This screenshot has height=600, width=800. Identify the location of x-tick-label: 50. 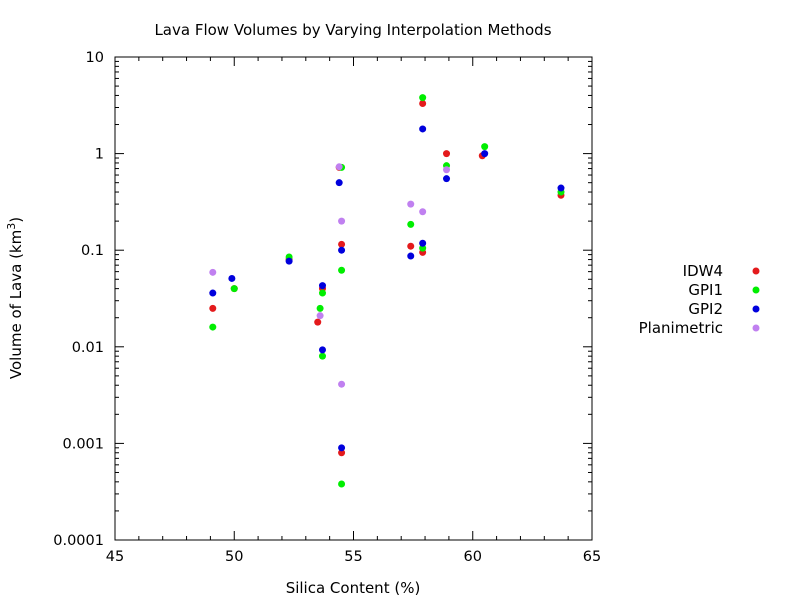
(234, 557).